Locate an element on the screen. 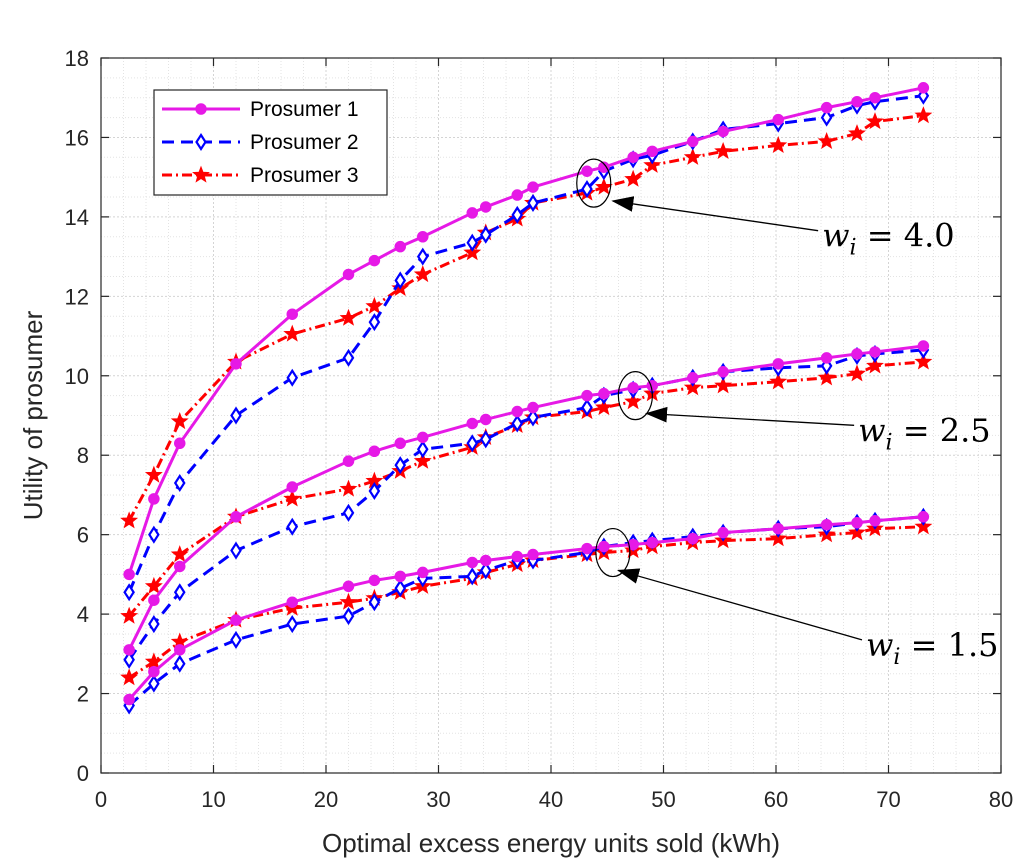  legend-label: Prosumer 2 is located at coordinates (304, 142).